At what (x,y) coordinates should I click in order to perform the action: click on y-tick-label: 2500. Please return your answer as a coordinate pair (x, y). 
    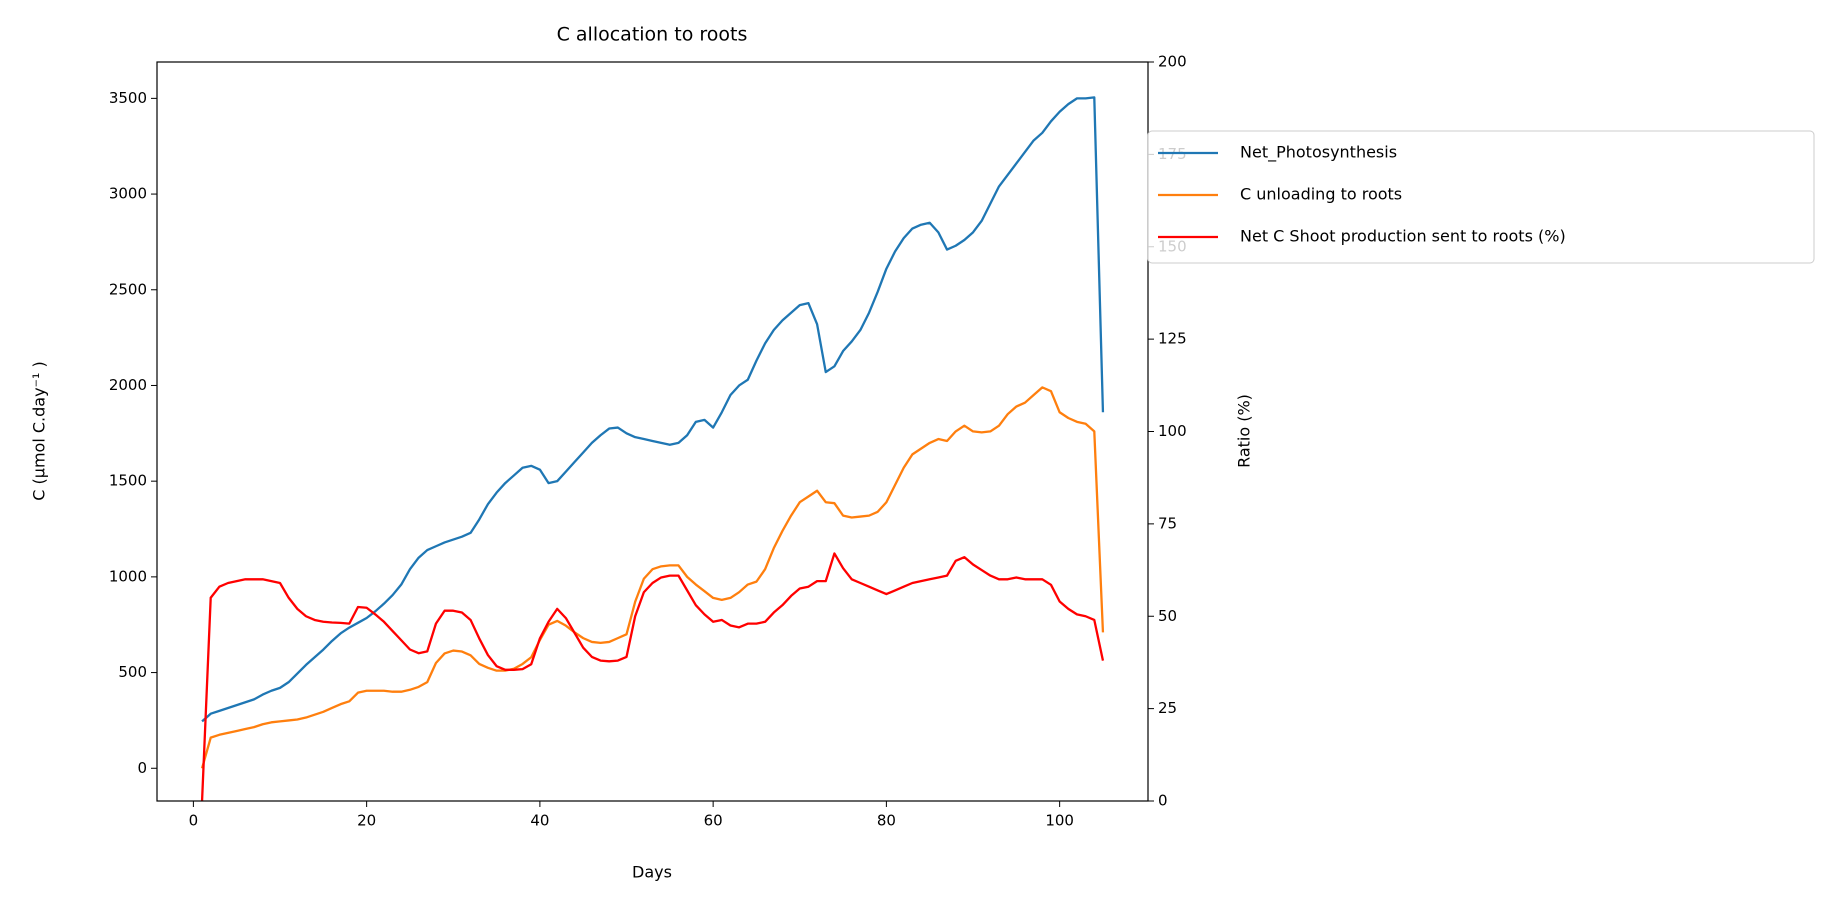
    Looking at the image, I should click on (128, 289).